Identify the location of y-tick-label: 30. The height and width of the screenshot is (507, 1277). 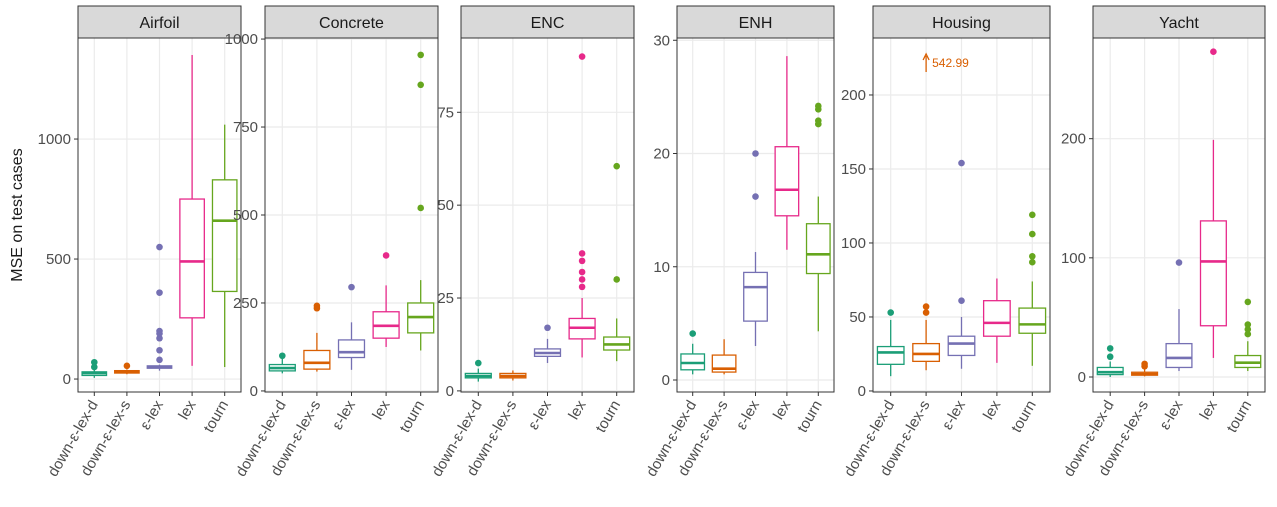
(661, 40).